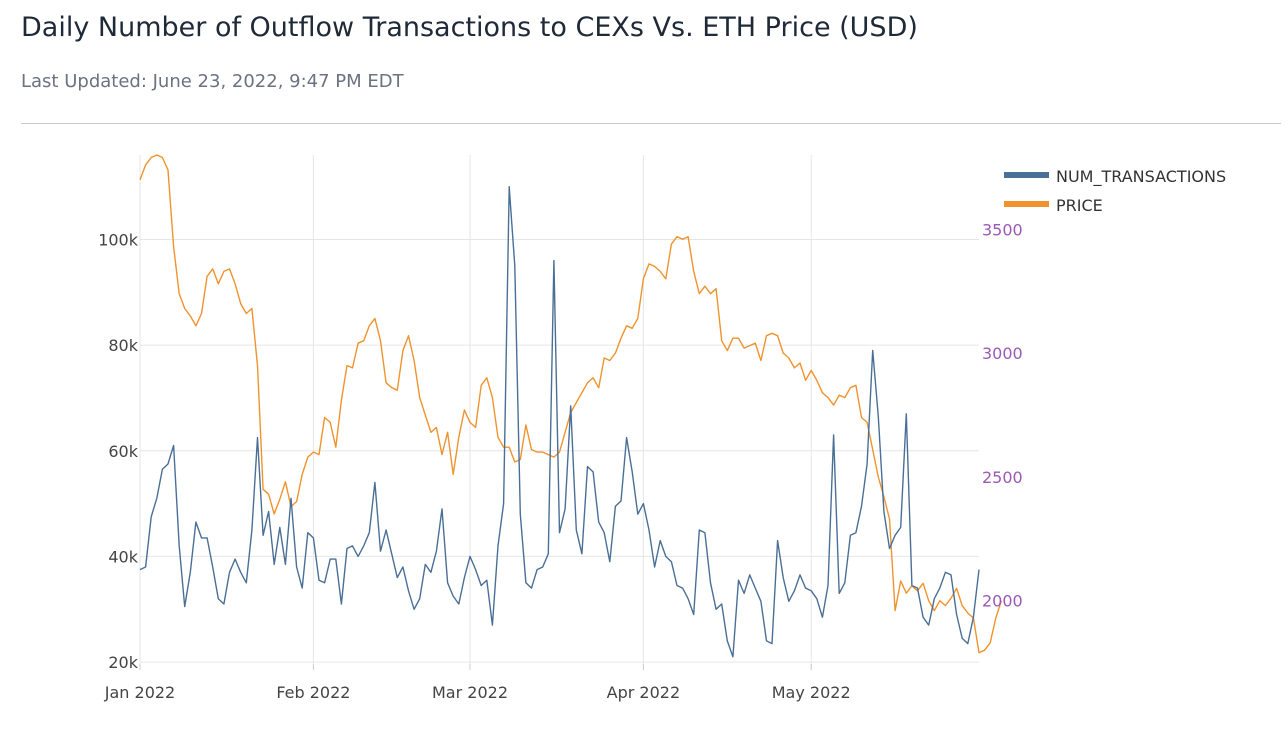 Image resolution: width=1288 pixels, height=735 pixels. What do you see at coordinates (123, 556) in the screenshot?
I see `y-left-tick-label: 40k` at bounding box center [123, 556].